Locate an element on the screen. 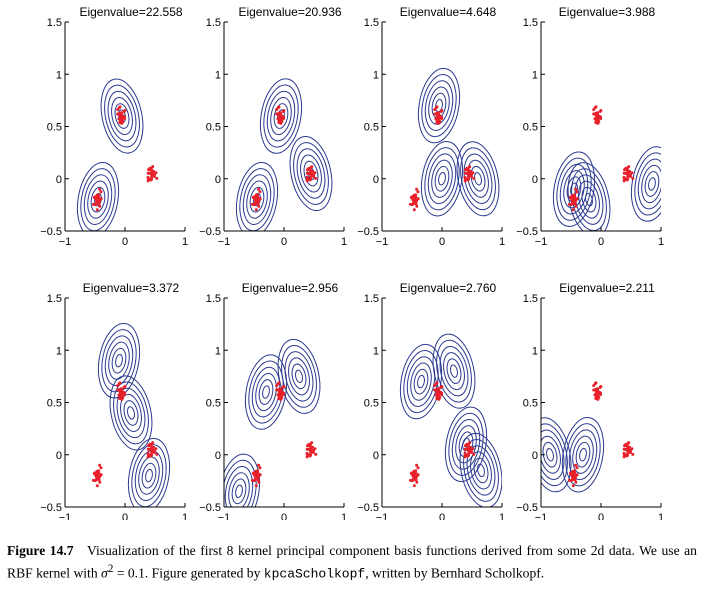  panel-title: Eigenvalue=3.372 is located at coordinates (131, 288).